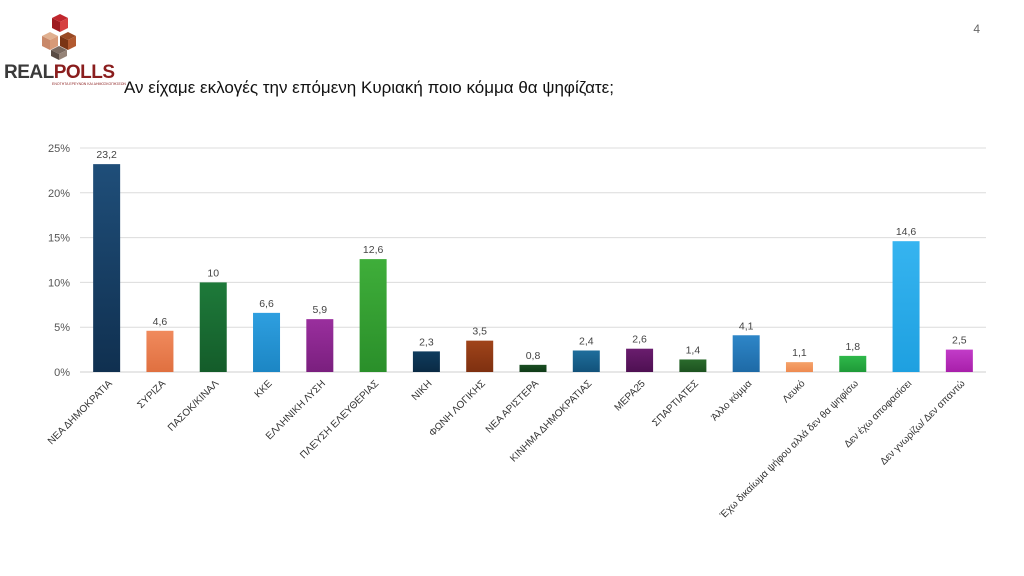 The image size is (1024, 576). What do you see at coordinates (194, 406) in the screenshot?
I see `category-label: ΠΑΣΟΚ/ΚΙΝΑΛ` at bounding box center [194, 406].